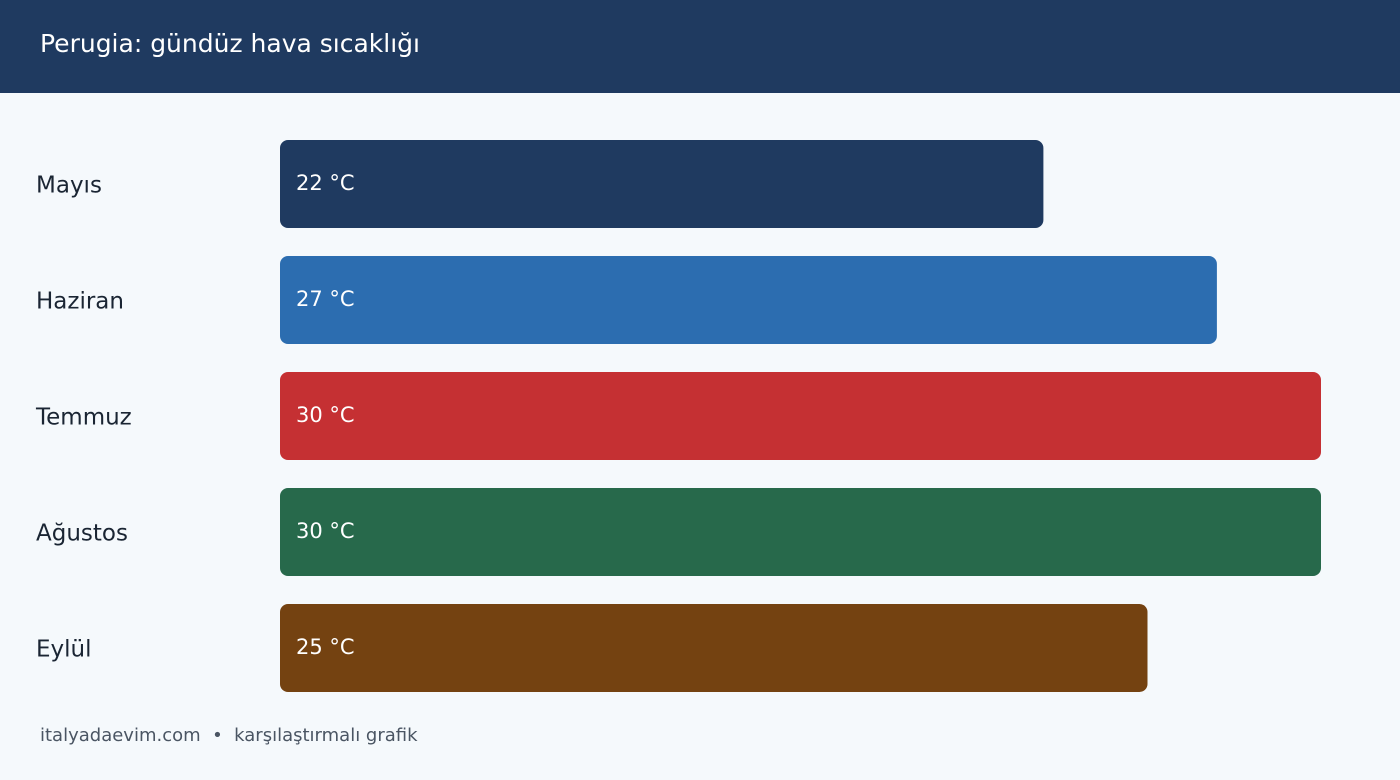  Describe the element at coordinates (64, 650) in the screenshot. I see `category-label: Eylül` at that location.